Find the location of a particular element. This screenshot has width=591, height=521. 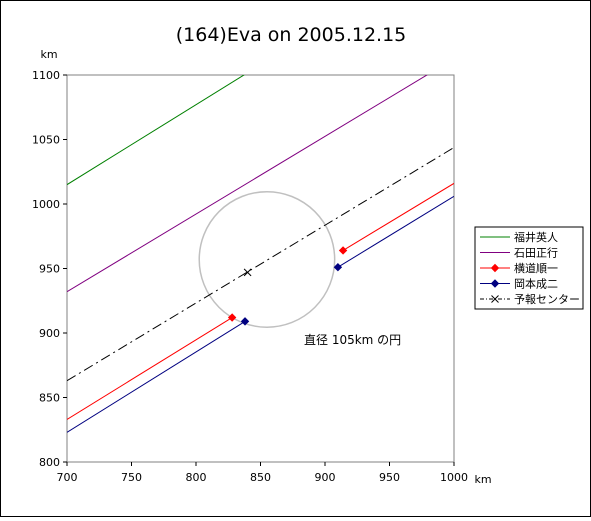

x-tick-label: 900 is located at coordinates (325, 477).